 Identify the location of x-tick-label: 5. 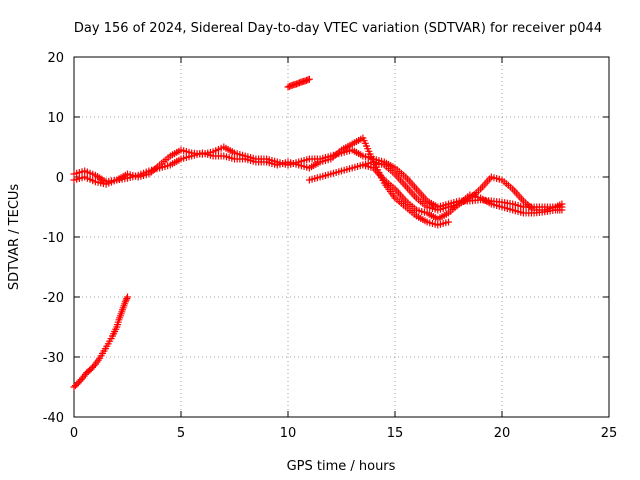
(181, 433).